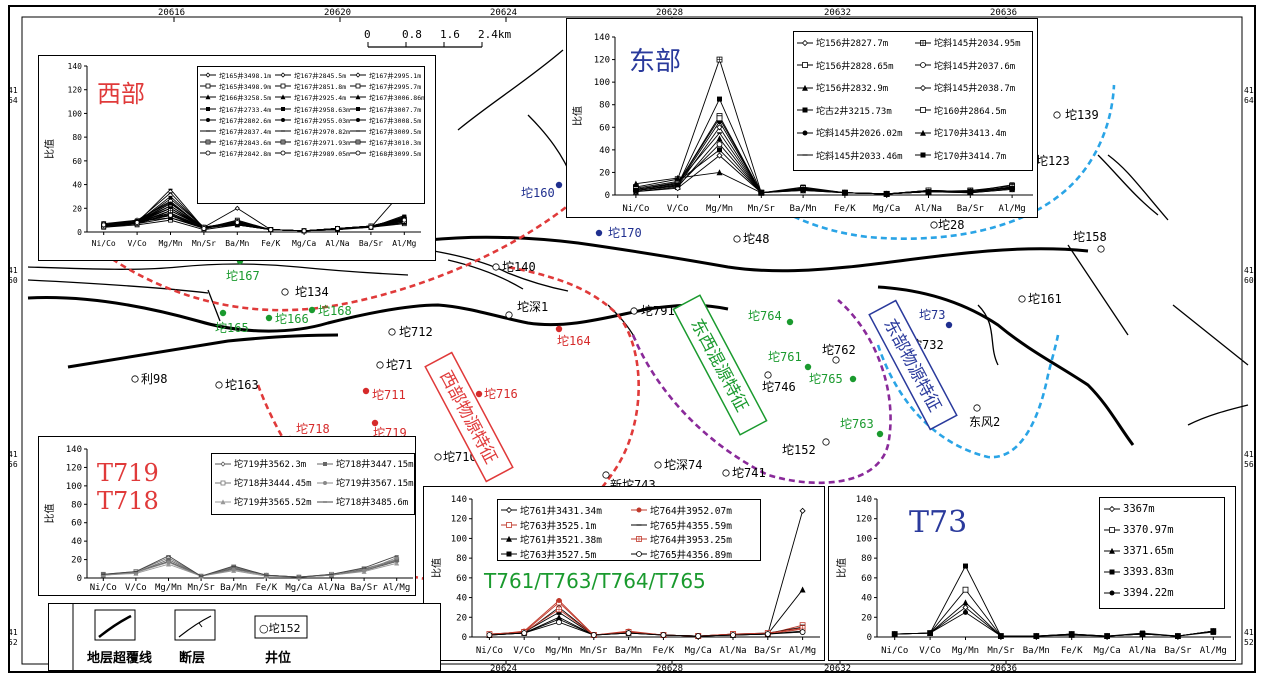 The image size is (1264, 680). Describe the element at coordinates (13, 100) in the screenshot. I see `lat-tick-left: 64` at that location.